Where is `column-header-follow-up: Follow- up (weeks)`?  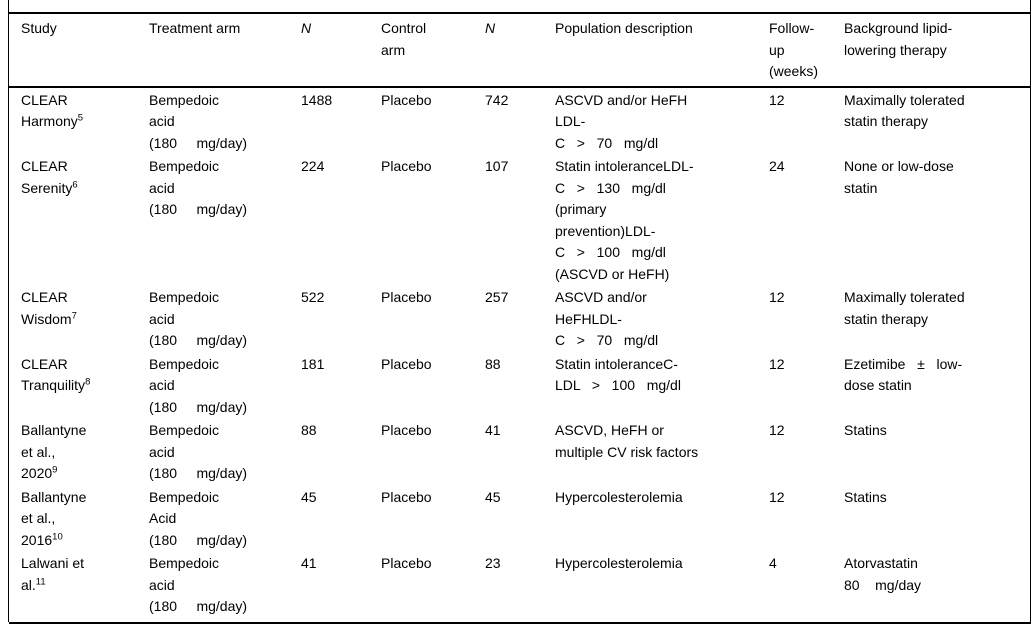
column-header-follow-up: Follow- up (weeks) is located at coordinates (794, 50).